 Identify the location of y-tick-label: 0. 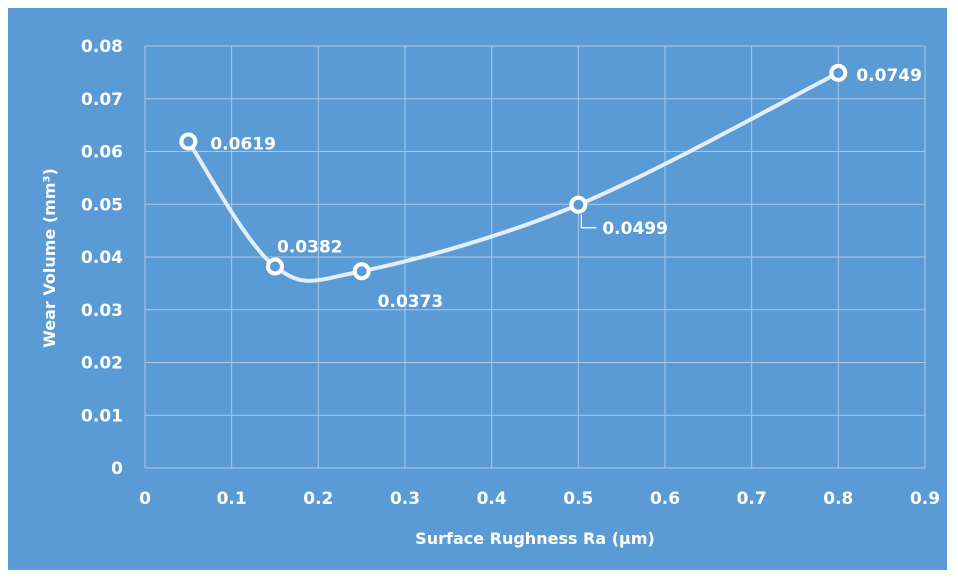
(117, 469).